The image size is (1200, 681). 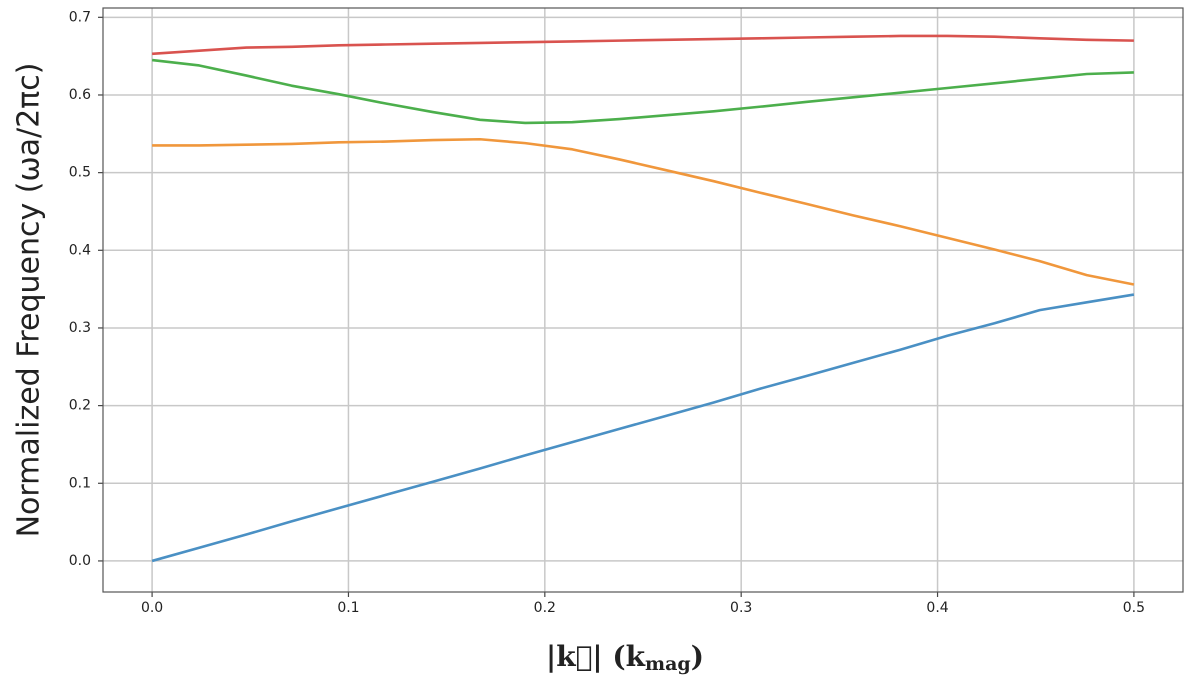 I want to click on y-tick-label: 0.0, so click(x=80, y=561).